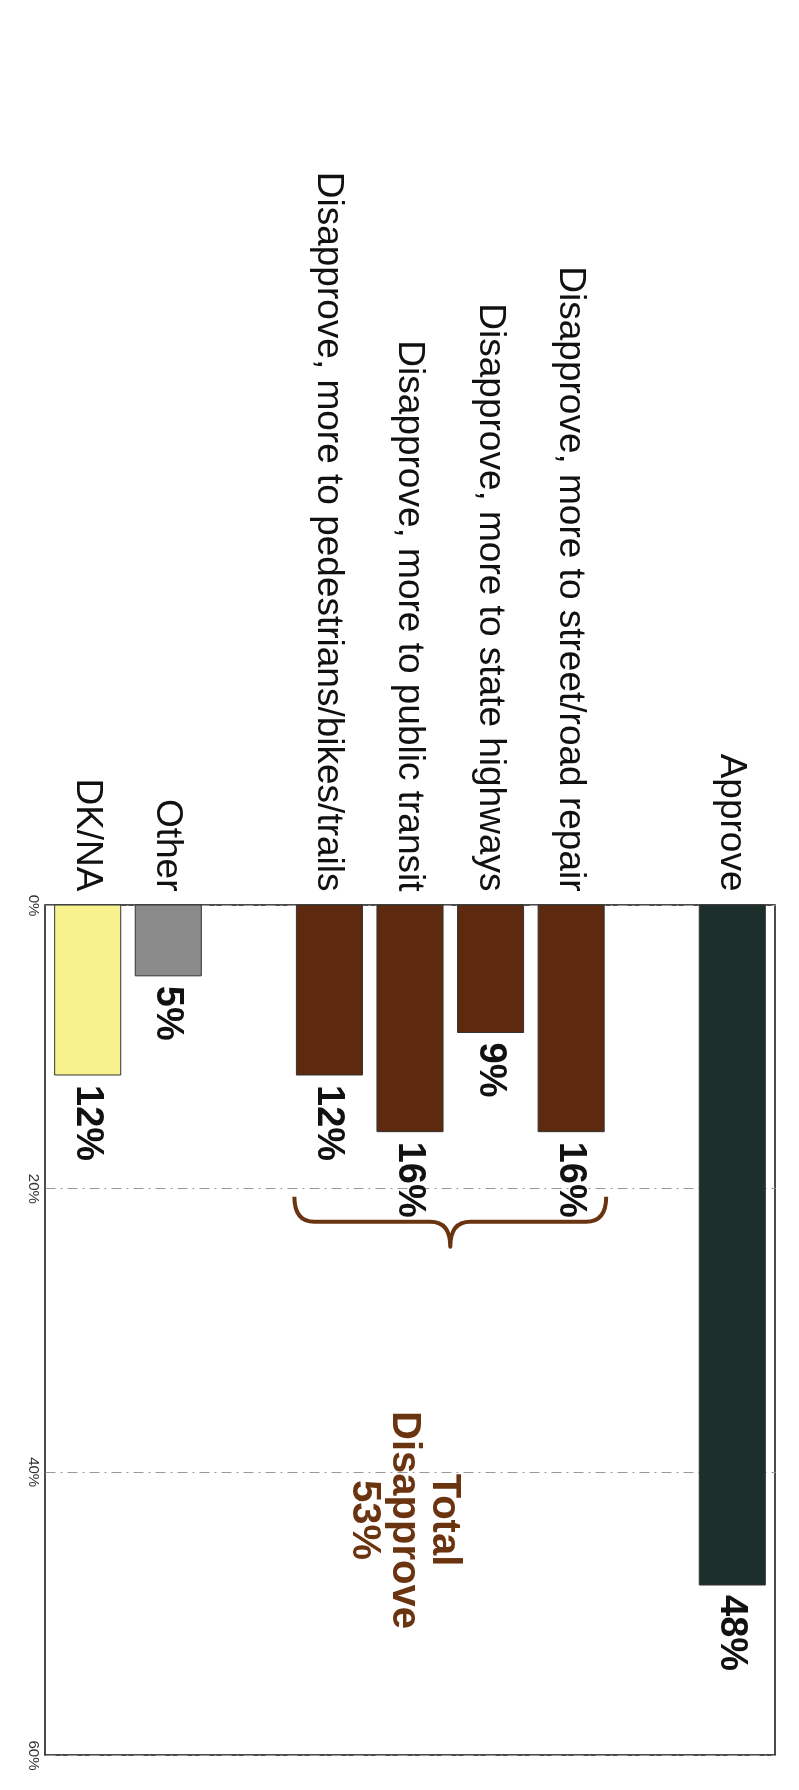  I want to click on x-tick-label: Disapprove, more to street/road repair, so click(573, 579).